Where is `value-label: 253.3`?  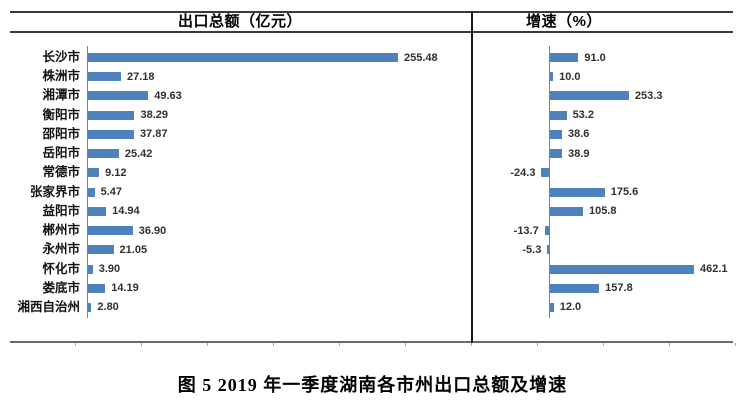
value-label: 253.3 is located at coordinates (648, 95).